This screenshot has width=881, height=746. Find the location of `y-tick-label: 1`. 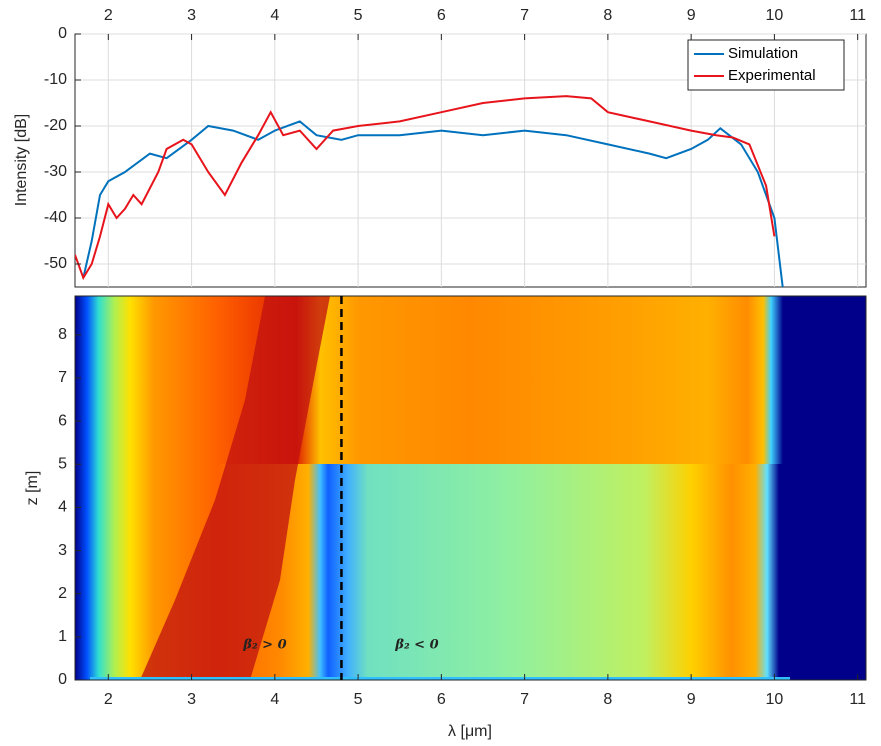

y-tick-label: 1 is located at coordinates (62, 636).